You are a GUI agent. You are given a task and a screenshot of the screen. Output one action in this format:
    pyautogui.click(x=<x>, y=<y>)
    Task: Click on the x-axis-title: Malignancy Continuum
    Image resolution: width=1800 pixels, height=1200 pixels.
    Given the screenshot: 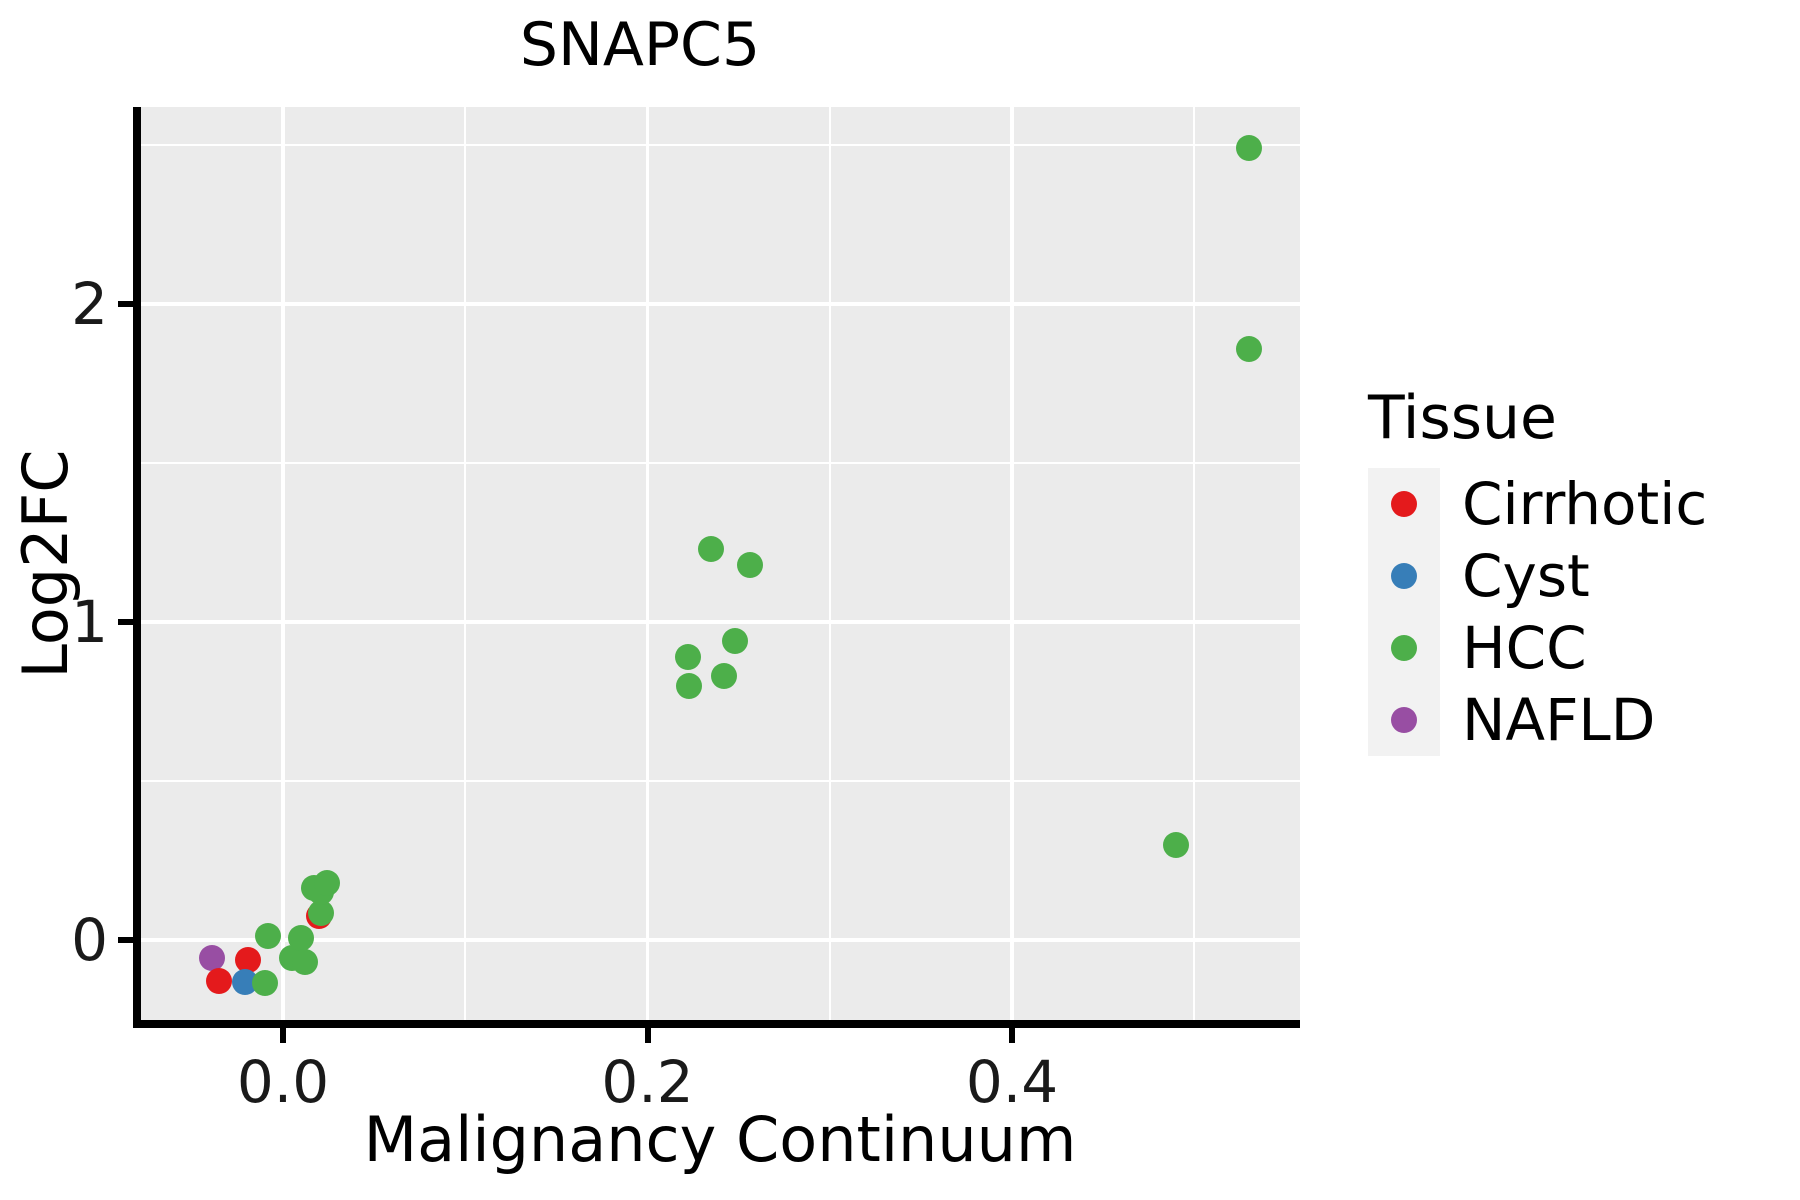 What is the action you would take?
    pyautogui.click(x=720, y=1139)
    